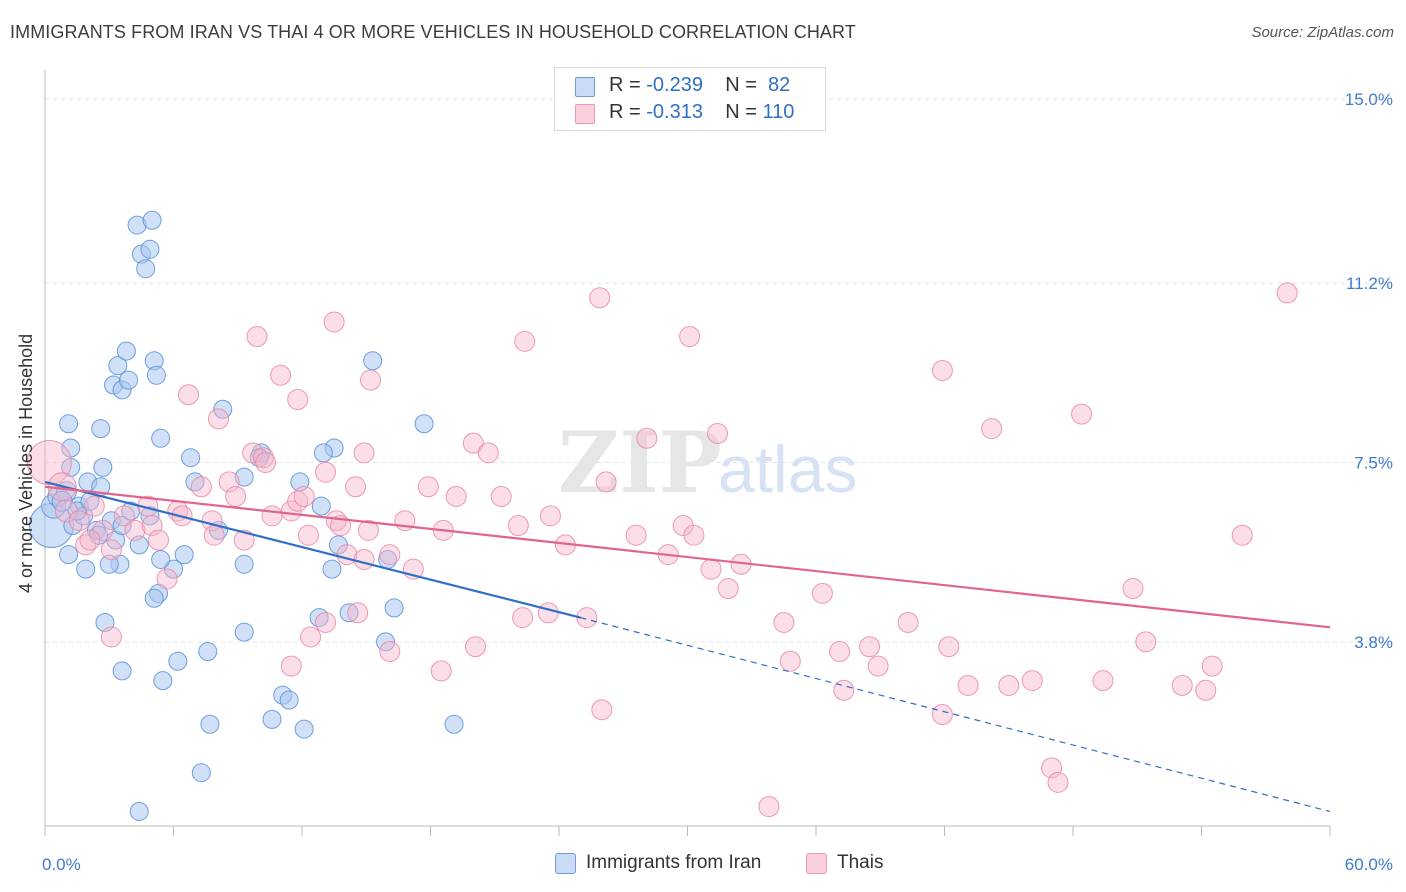 This screenshot has height=892, width=1406. What do you see at coordinates (674, 112) in the screenshot?
I see `legend-r-value: -0.313` at bounding box center [674, 112].